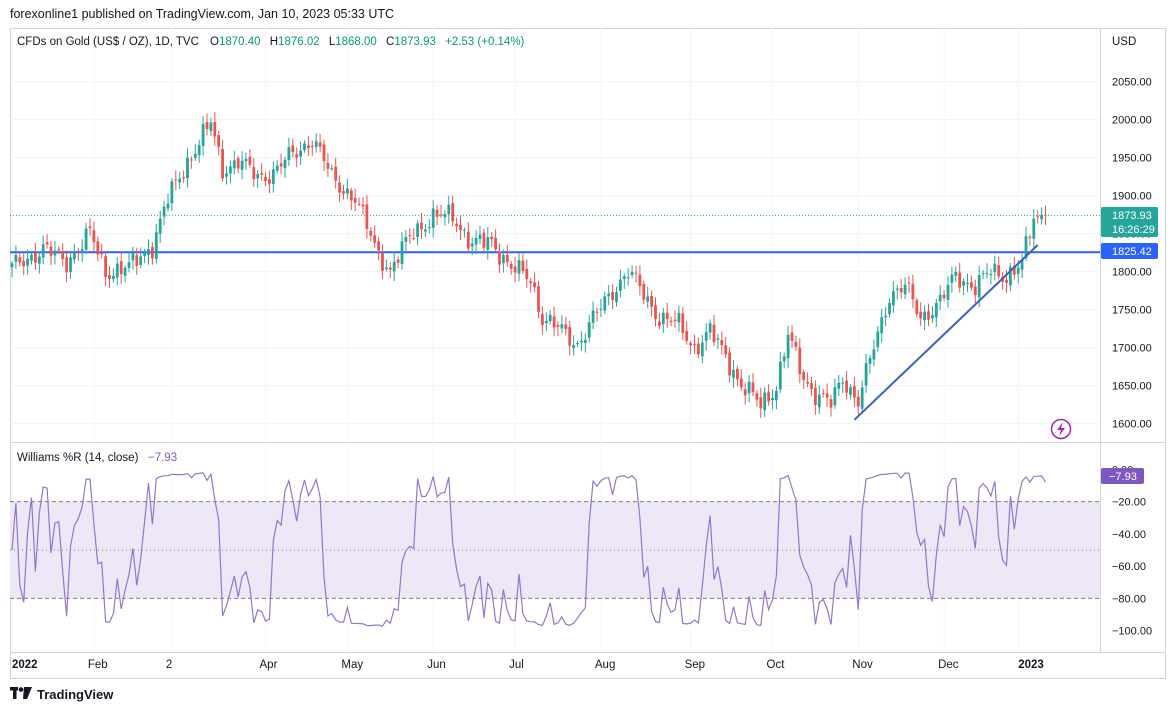  Describe the element at coordinates (436, 665) in the screenshot. I see `time-tick-label: Jun` at that location.